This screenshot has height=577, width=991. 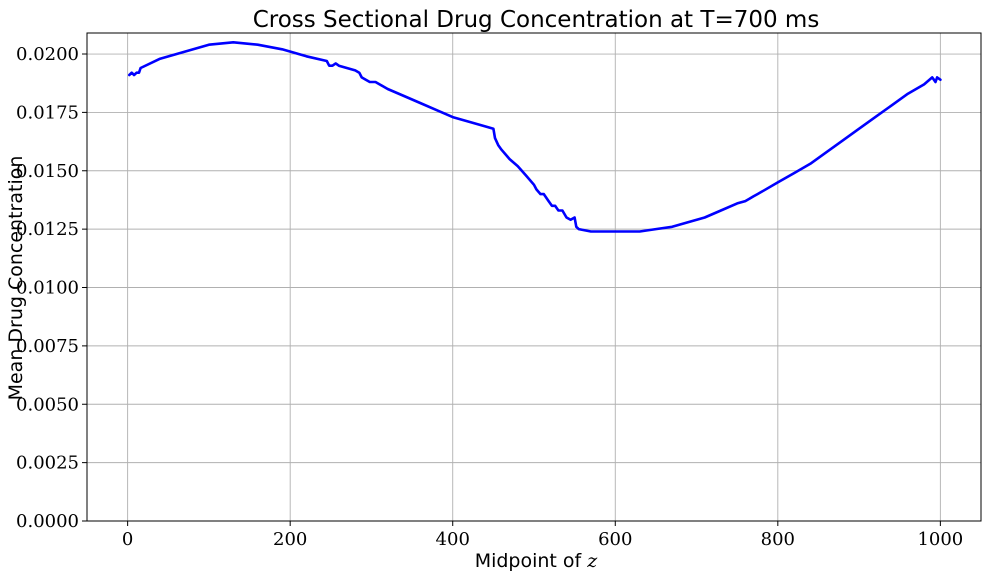 I want to click on y-tick-label: 0.0000, so click(x=47, y=521).